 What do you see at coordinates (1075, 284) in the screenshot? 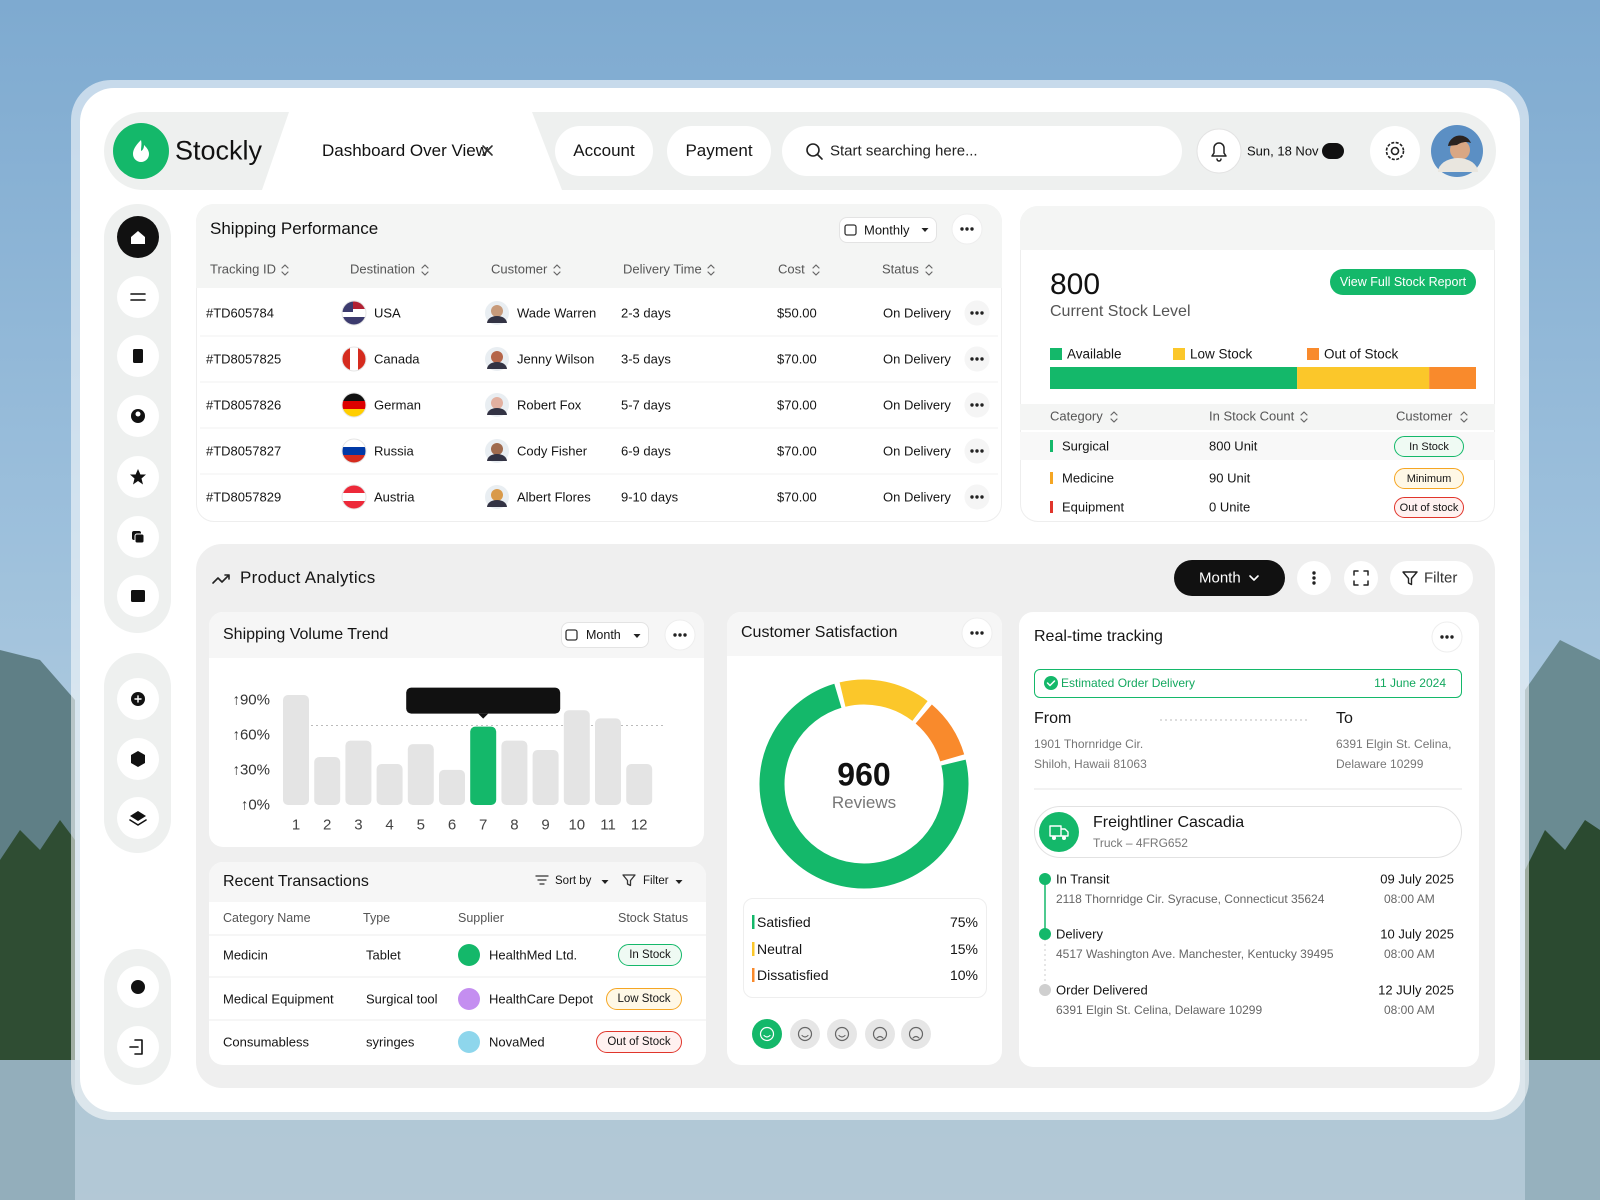
I see `stock-value: 800` at bounding box center [1075, 284].